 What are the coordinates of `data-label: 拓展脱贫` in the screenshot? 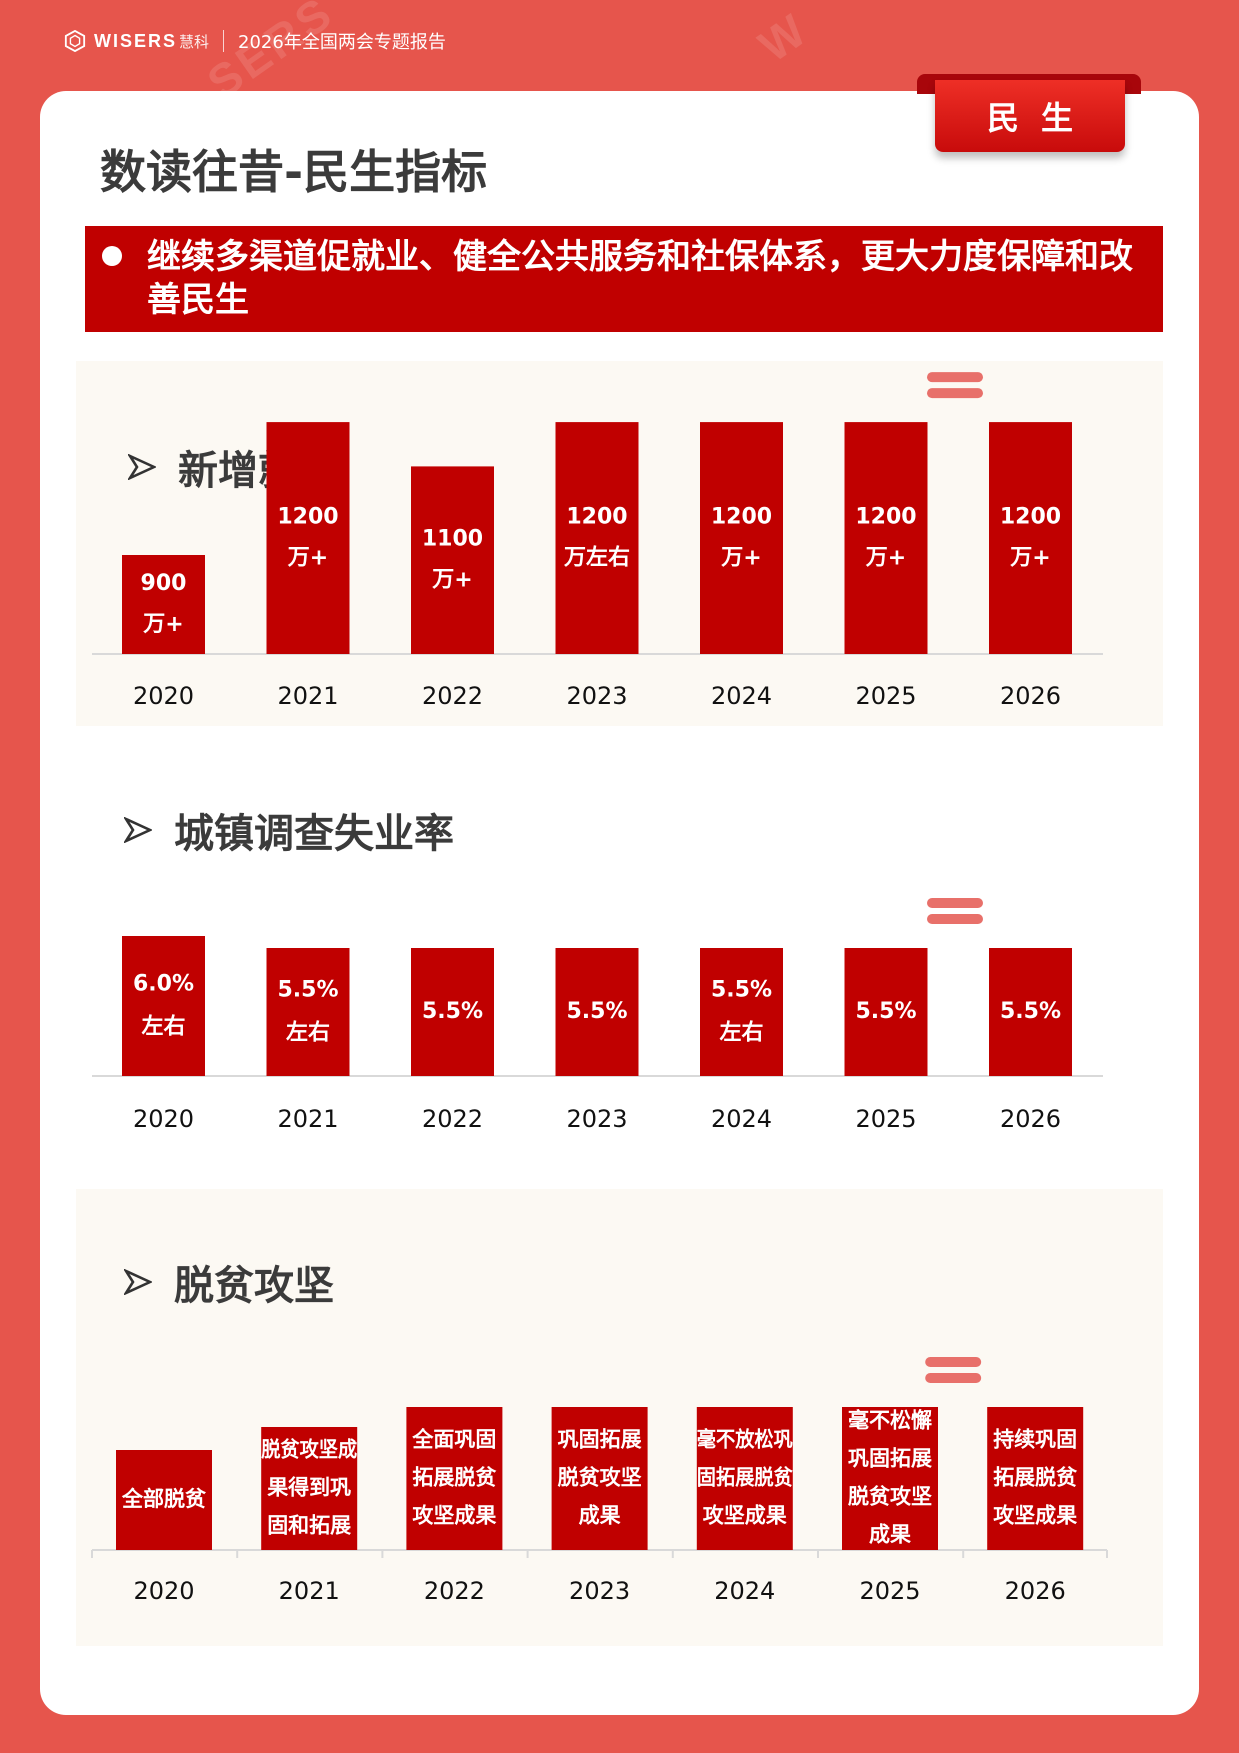 It's located at (1035, 1478).